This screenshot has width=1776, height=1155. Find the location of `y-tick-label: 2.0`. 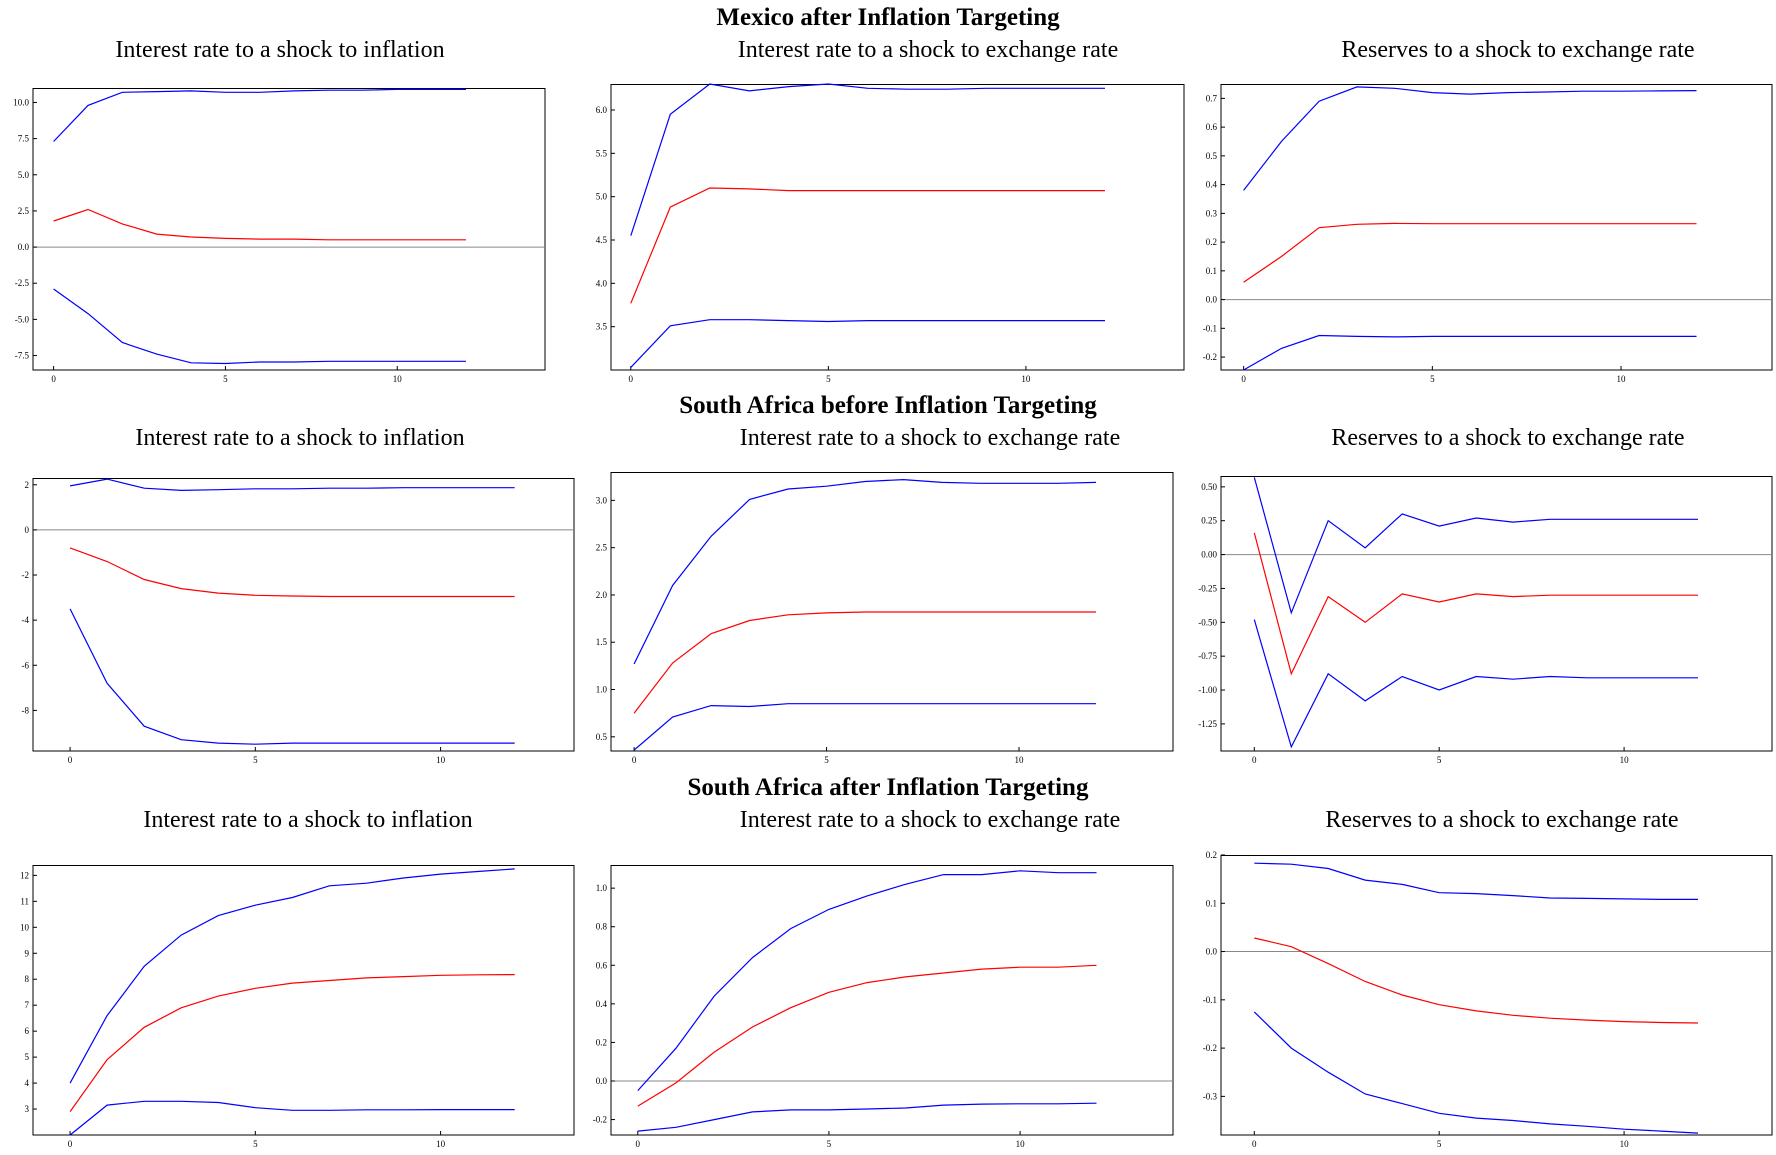

y-tick-label: 2.0 is located at coordinates (602, 595).